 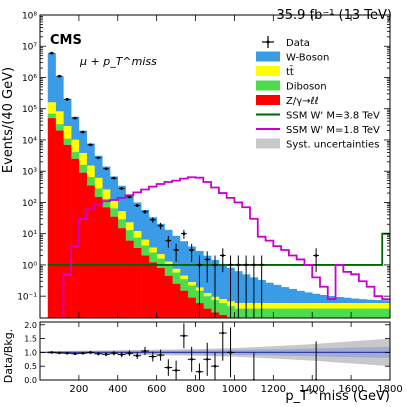 I want to click on bar-tt--37, so click(x=339, y=306).